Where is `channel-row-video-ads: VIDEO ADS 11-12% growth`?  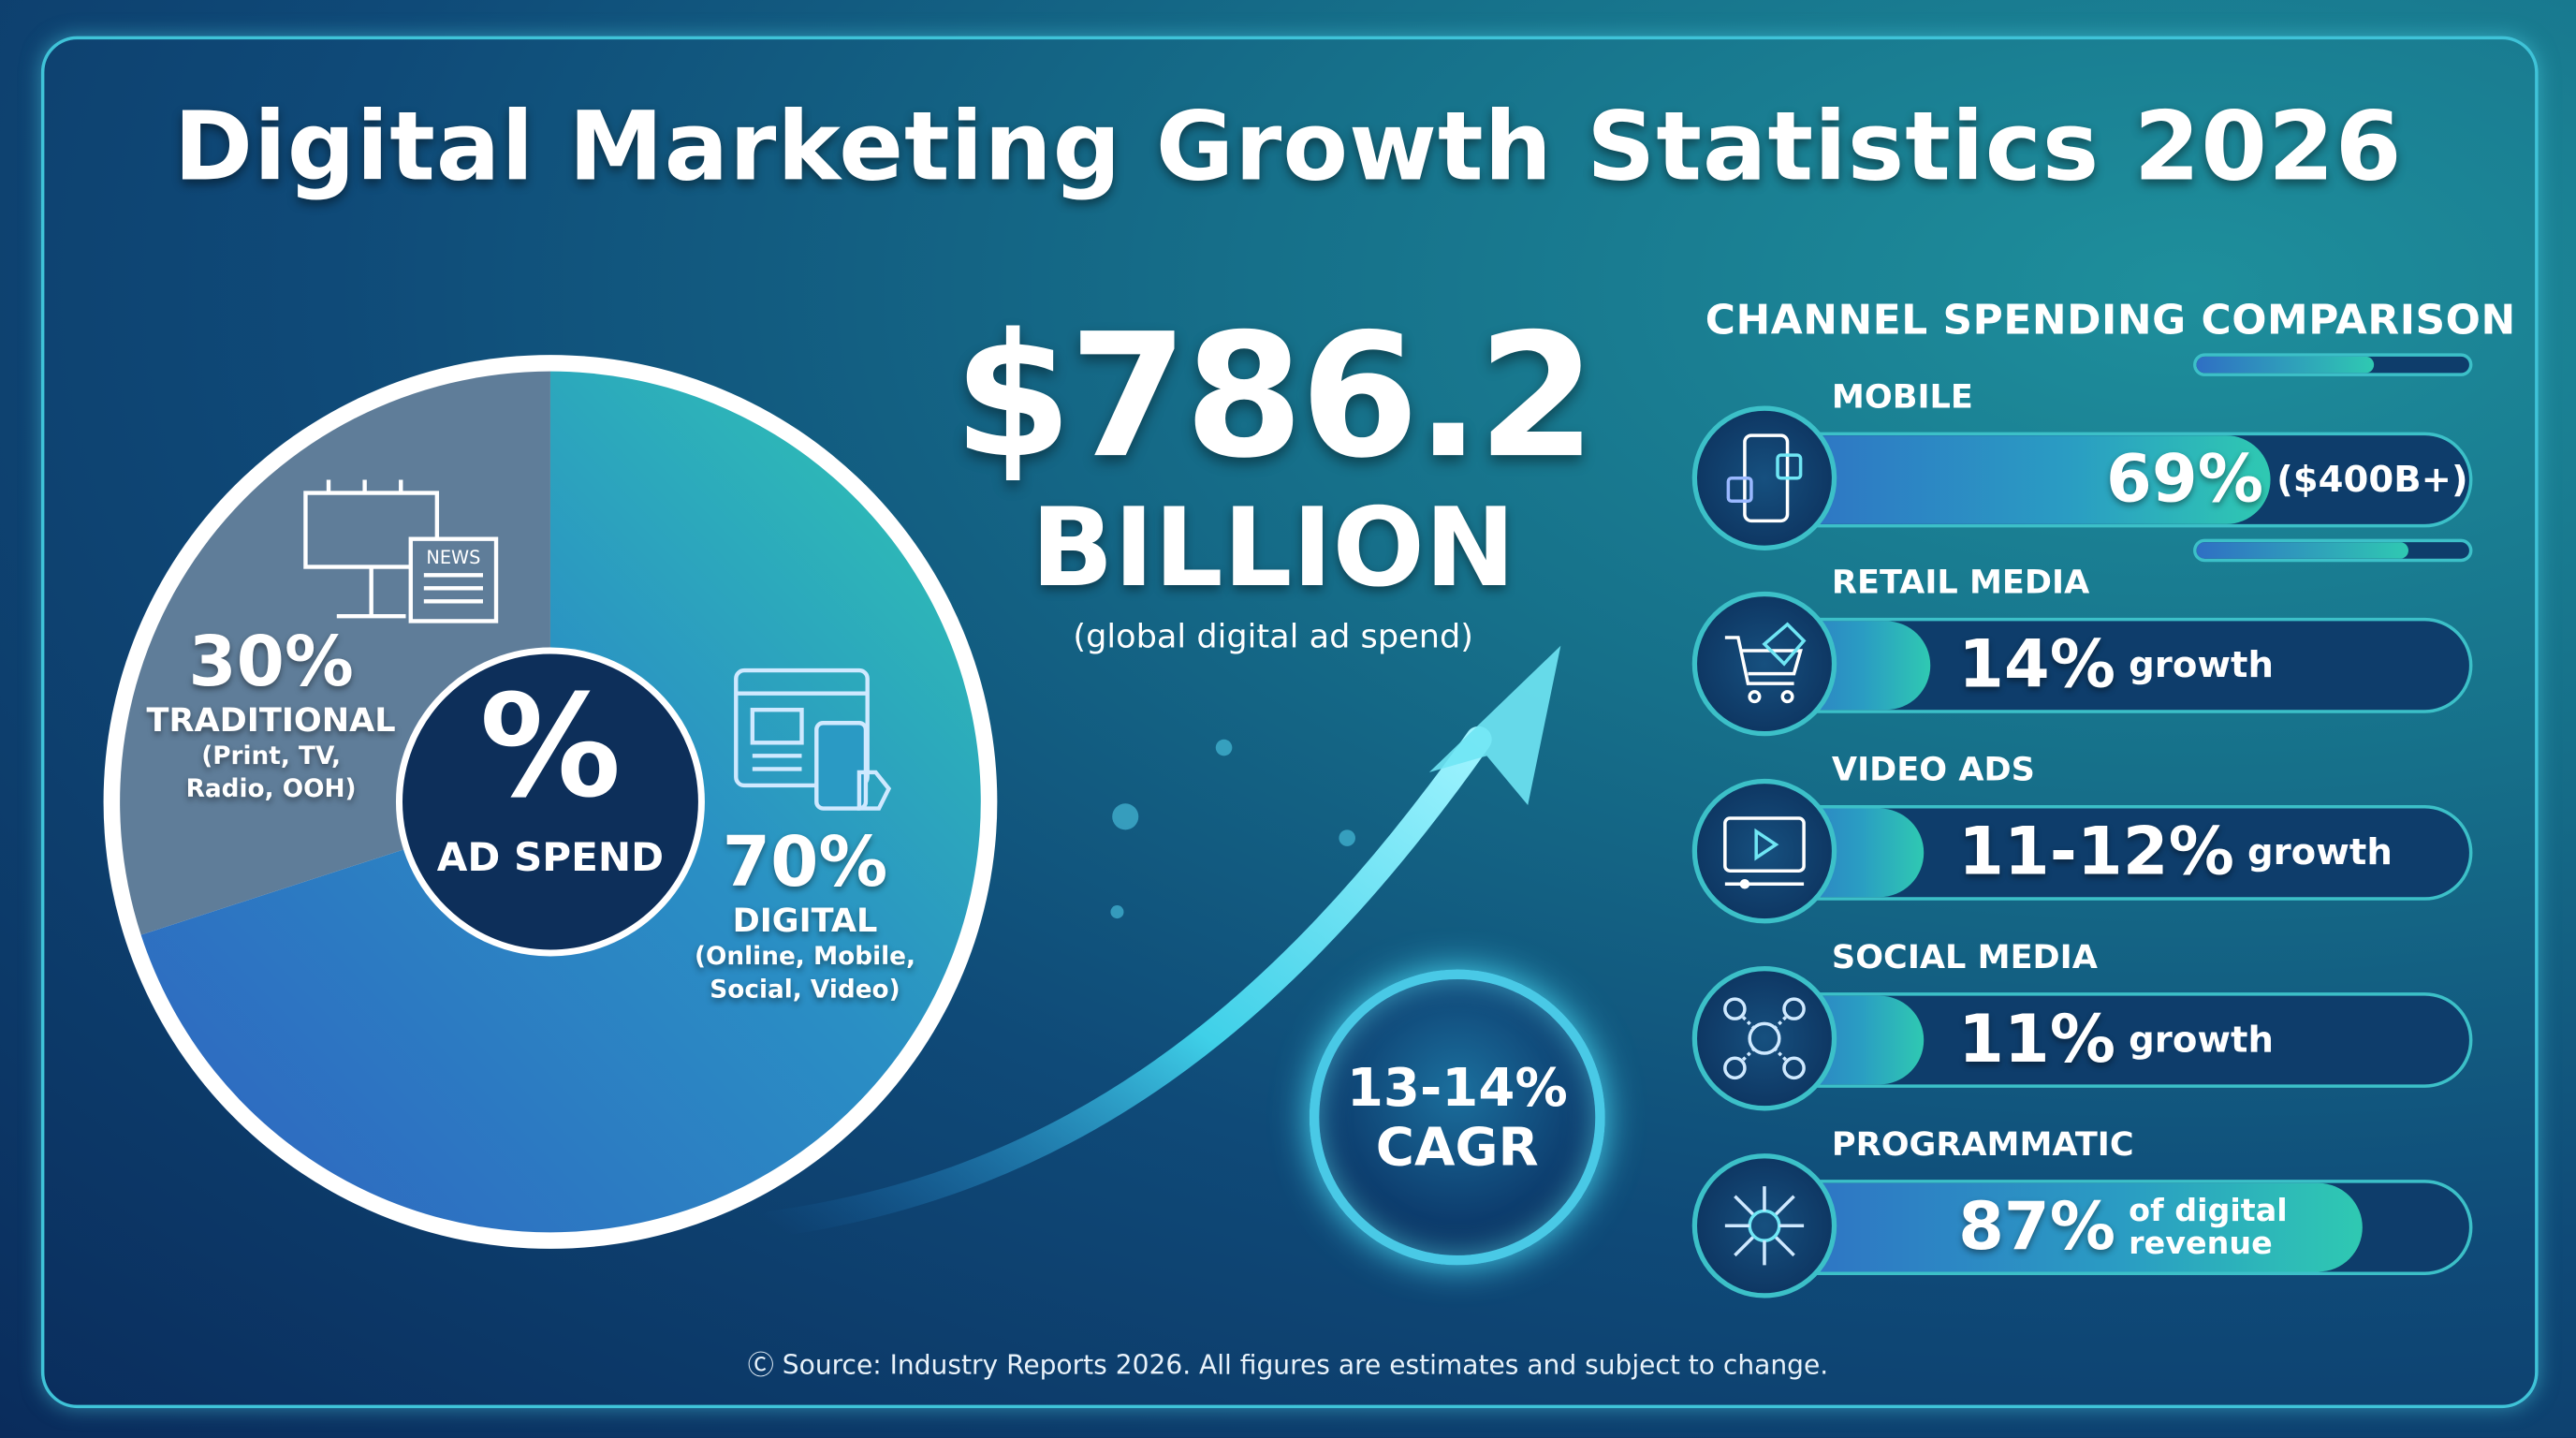
channel-row-video-ads: VIDEO ADS 11-12% growth is located at coordinates (2086, 844).